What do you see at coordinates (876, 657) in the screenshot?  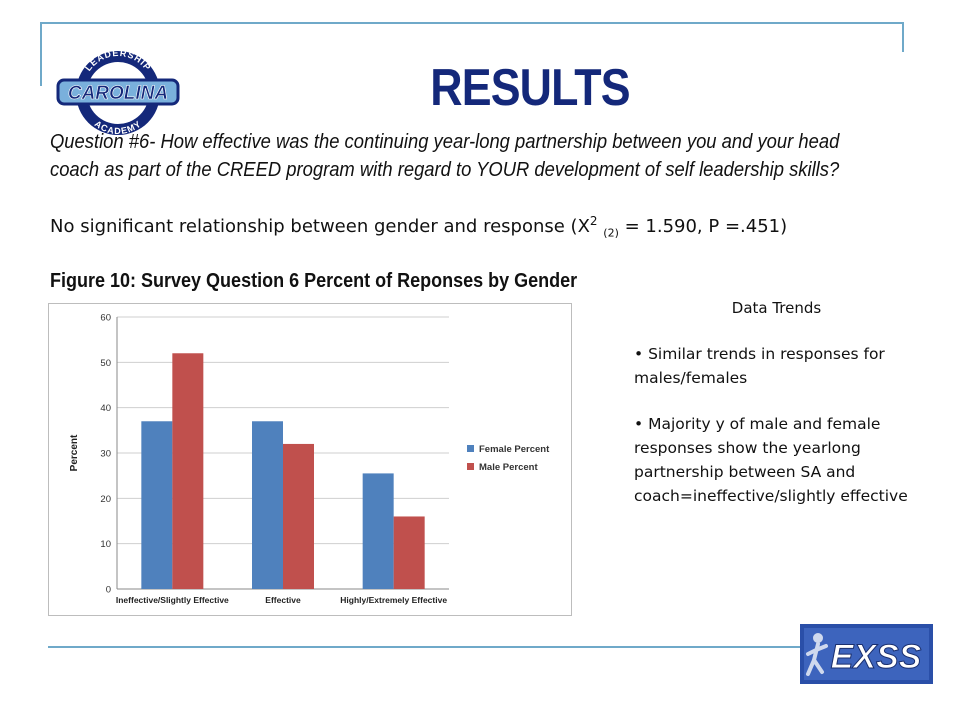 I see `exss-logo-text: EXSS` at bounding box center [876, 657].